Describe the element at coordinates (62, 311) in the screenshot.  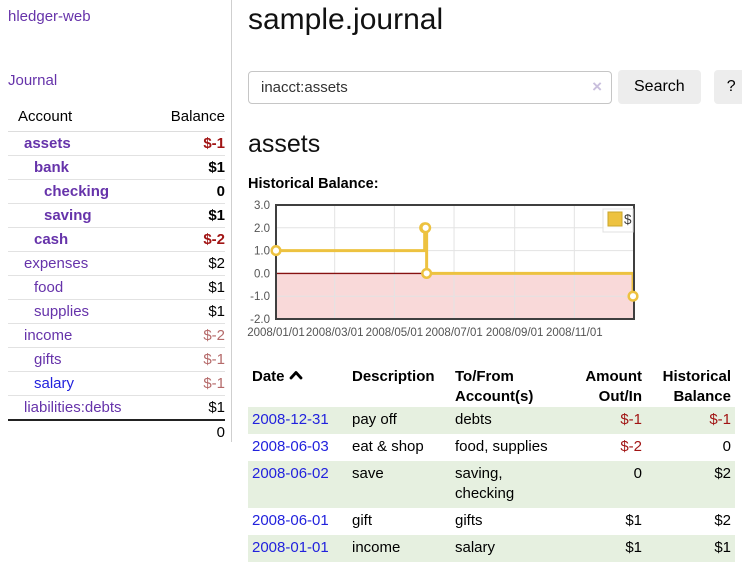
I see `sidebar-account-link: supplies` at that location.